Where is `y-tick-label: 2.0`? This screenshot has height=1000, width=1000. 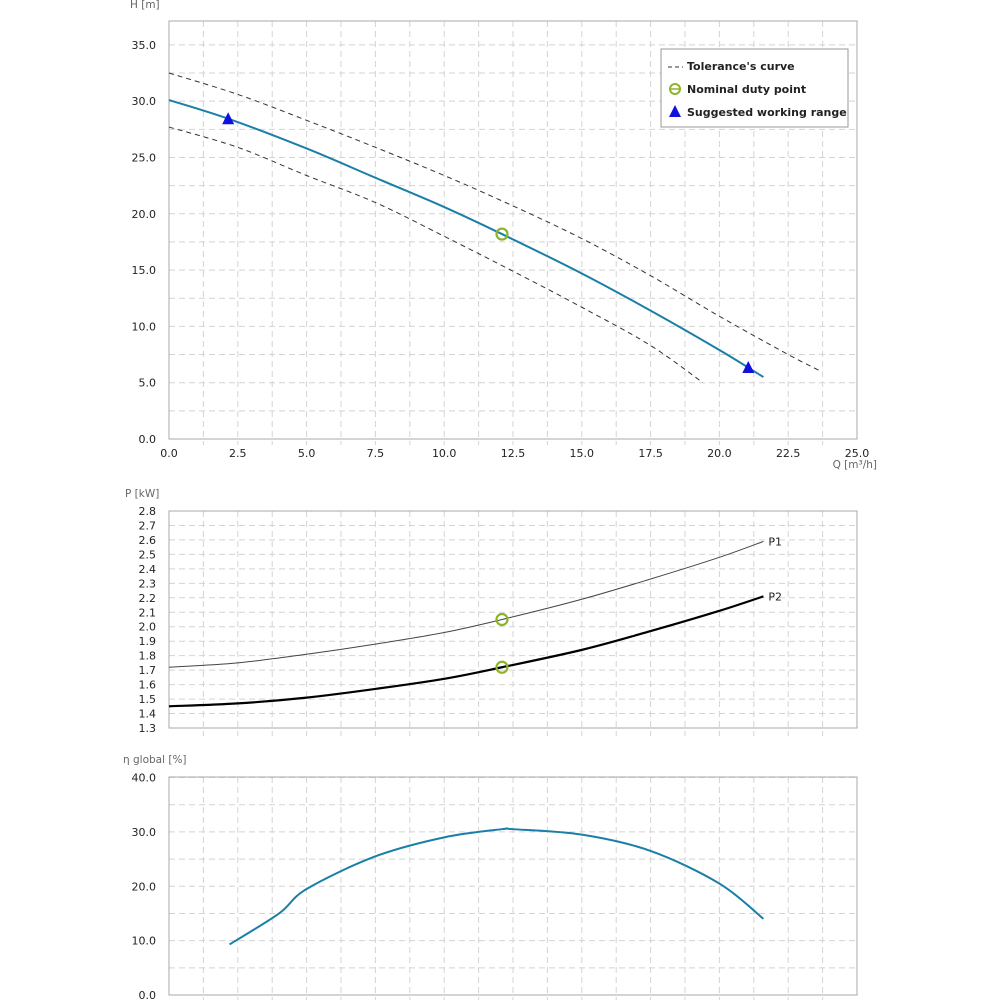 y-tick-label: 2.0 is located at coordinates (148, 627).